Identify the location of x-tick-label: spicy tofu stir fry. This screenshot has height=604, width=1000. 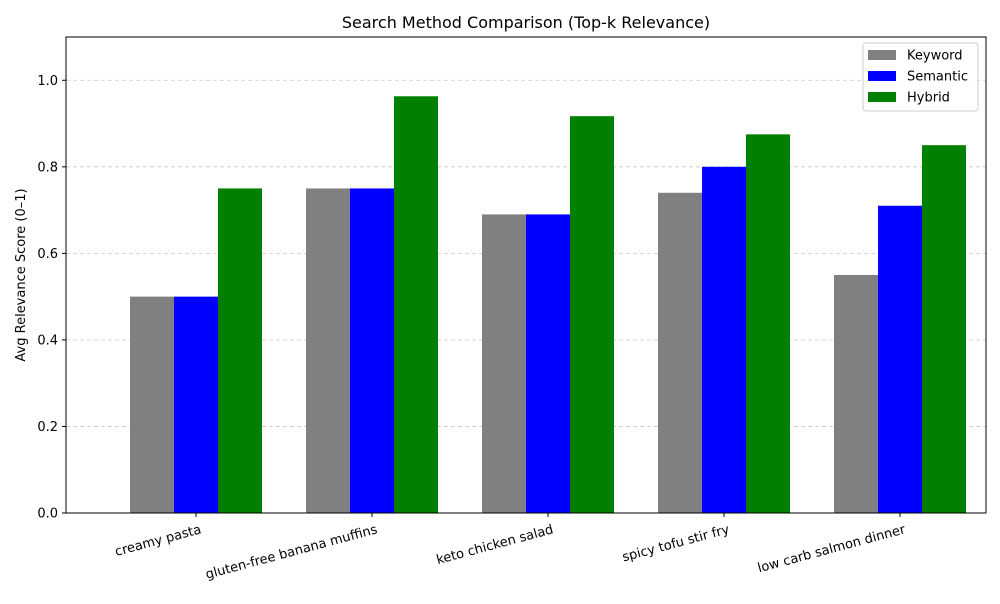
(676, 543).